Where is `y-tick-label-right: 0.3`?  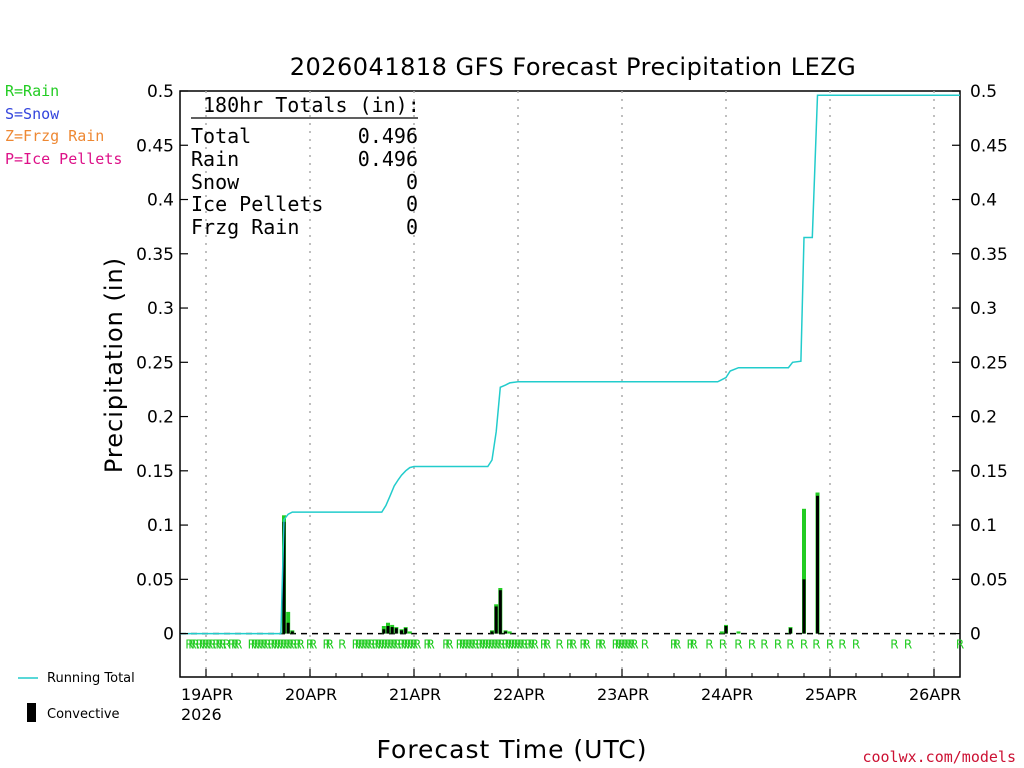
y-tick-label-right: 0.3 is located at coordinates (983, 309).